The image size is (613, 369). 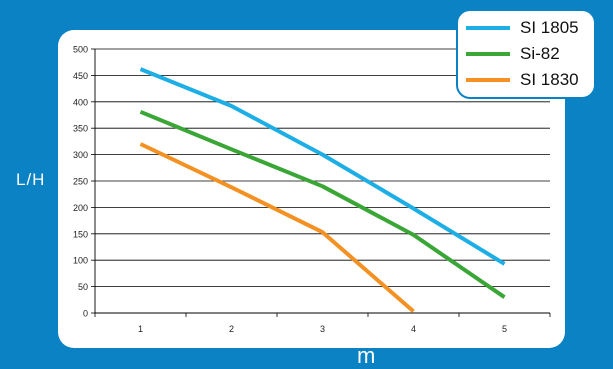 I want to click on y-tick-label: 200, so click(x=80, y=208).